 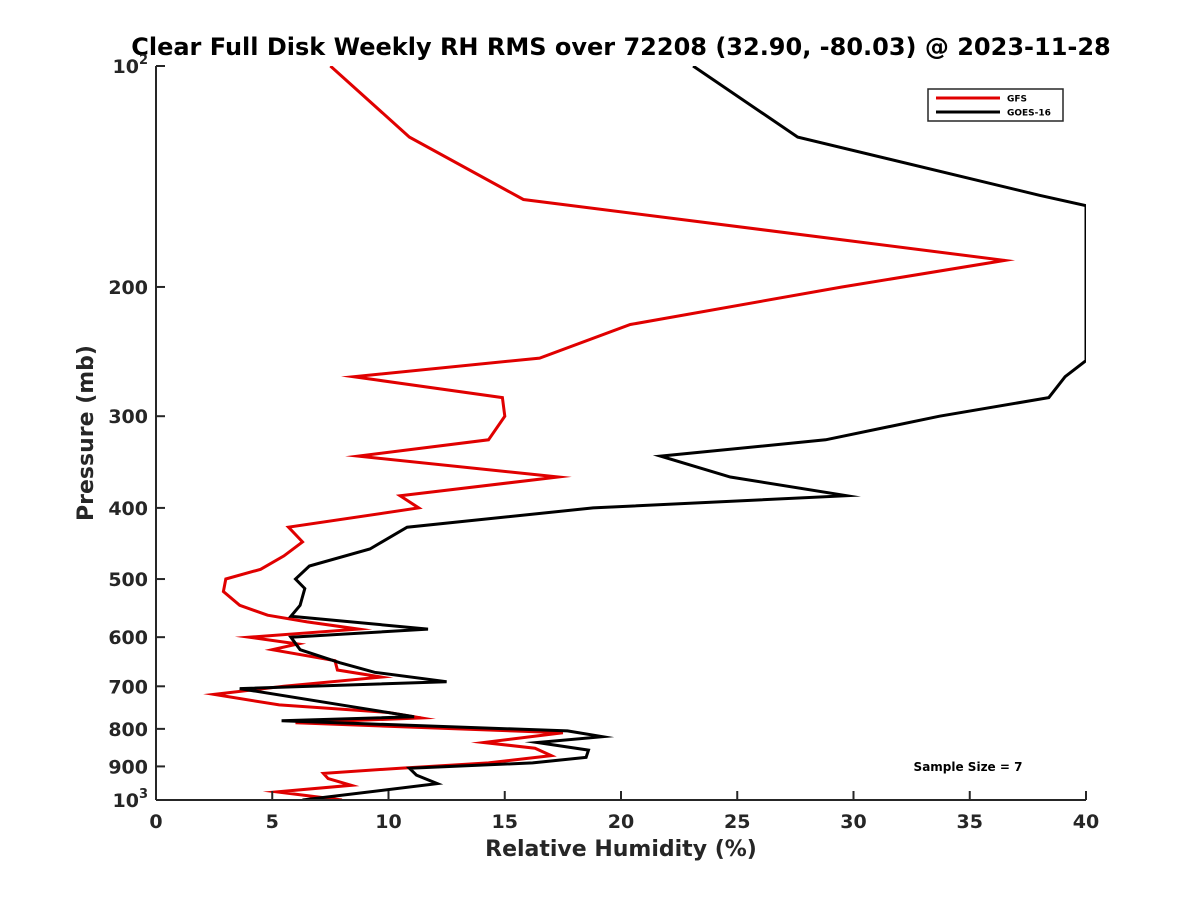 What do you see at coordinates (128, 687) in the screenshot?
I see `y-tick-label: 700` at bounding box center [128, 687].